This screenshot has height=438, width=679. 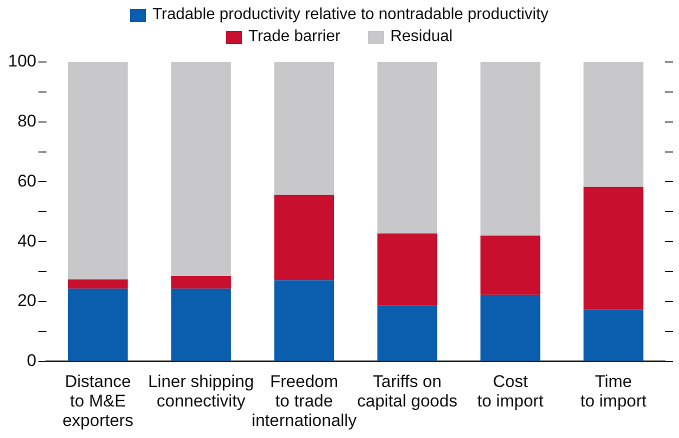 What do you see at coordinates (22, 61) in the screenshot?
I see `y-tick-label: 100` at bounding box center [22, 61].